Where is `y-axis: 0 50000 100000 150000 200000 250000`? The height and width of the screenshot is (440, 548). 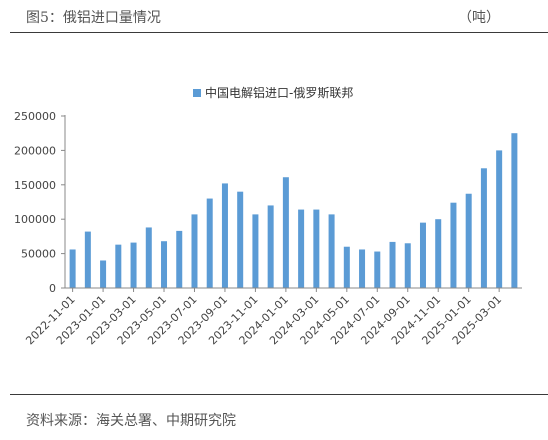
y-axis: 0 50000 100000 150000 200000 250000 is located at coordinates (40, 202).